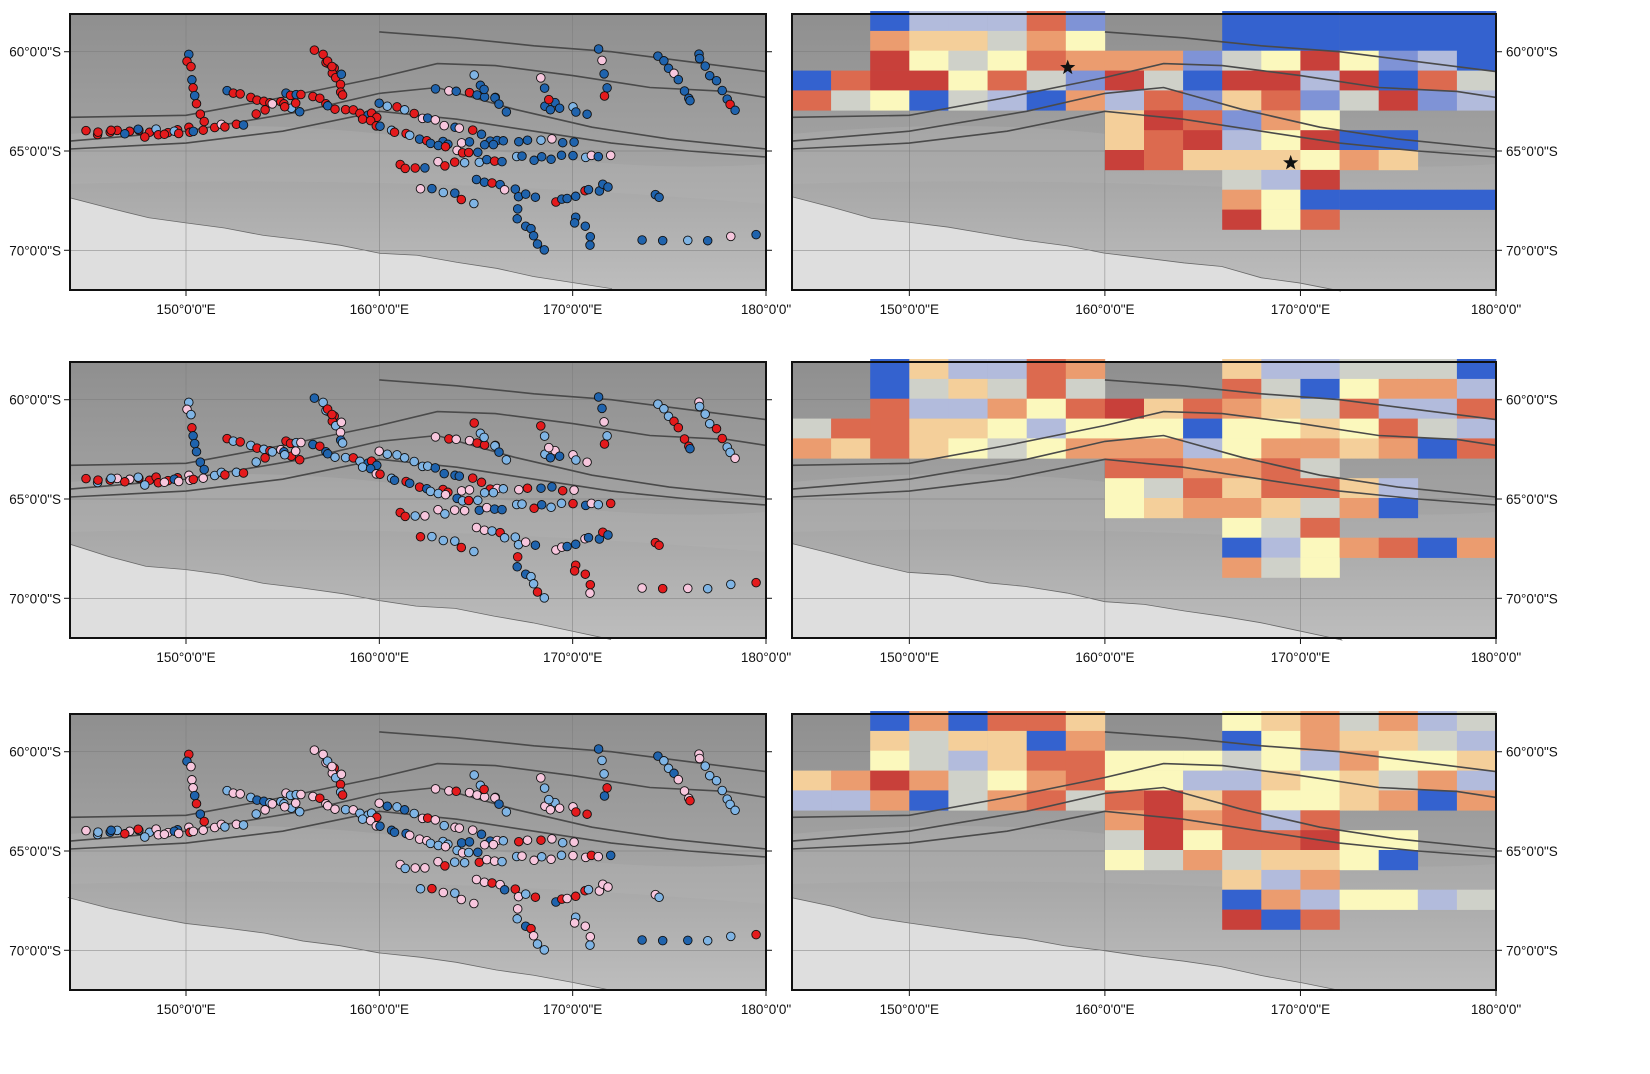  Describe the element at coordinates (1300, 1009) in the screenshot. I see `lon-tick-label: 170°0'0"E` at that location.